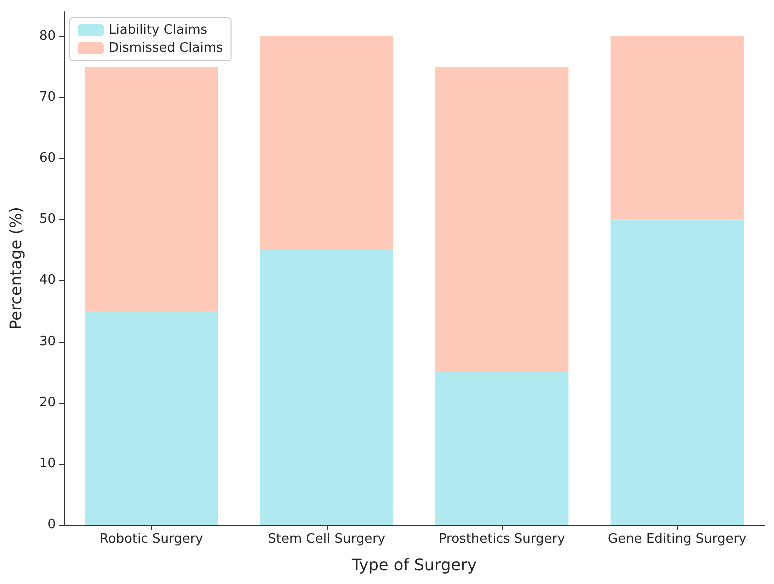  I want to click on y-tick-label: 40, so click(47, 280).